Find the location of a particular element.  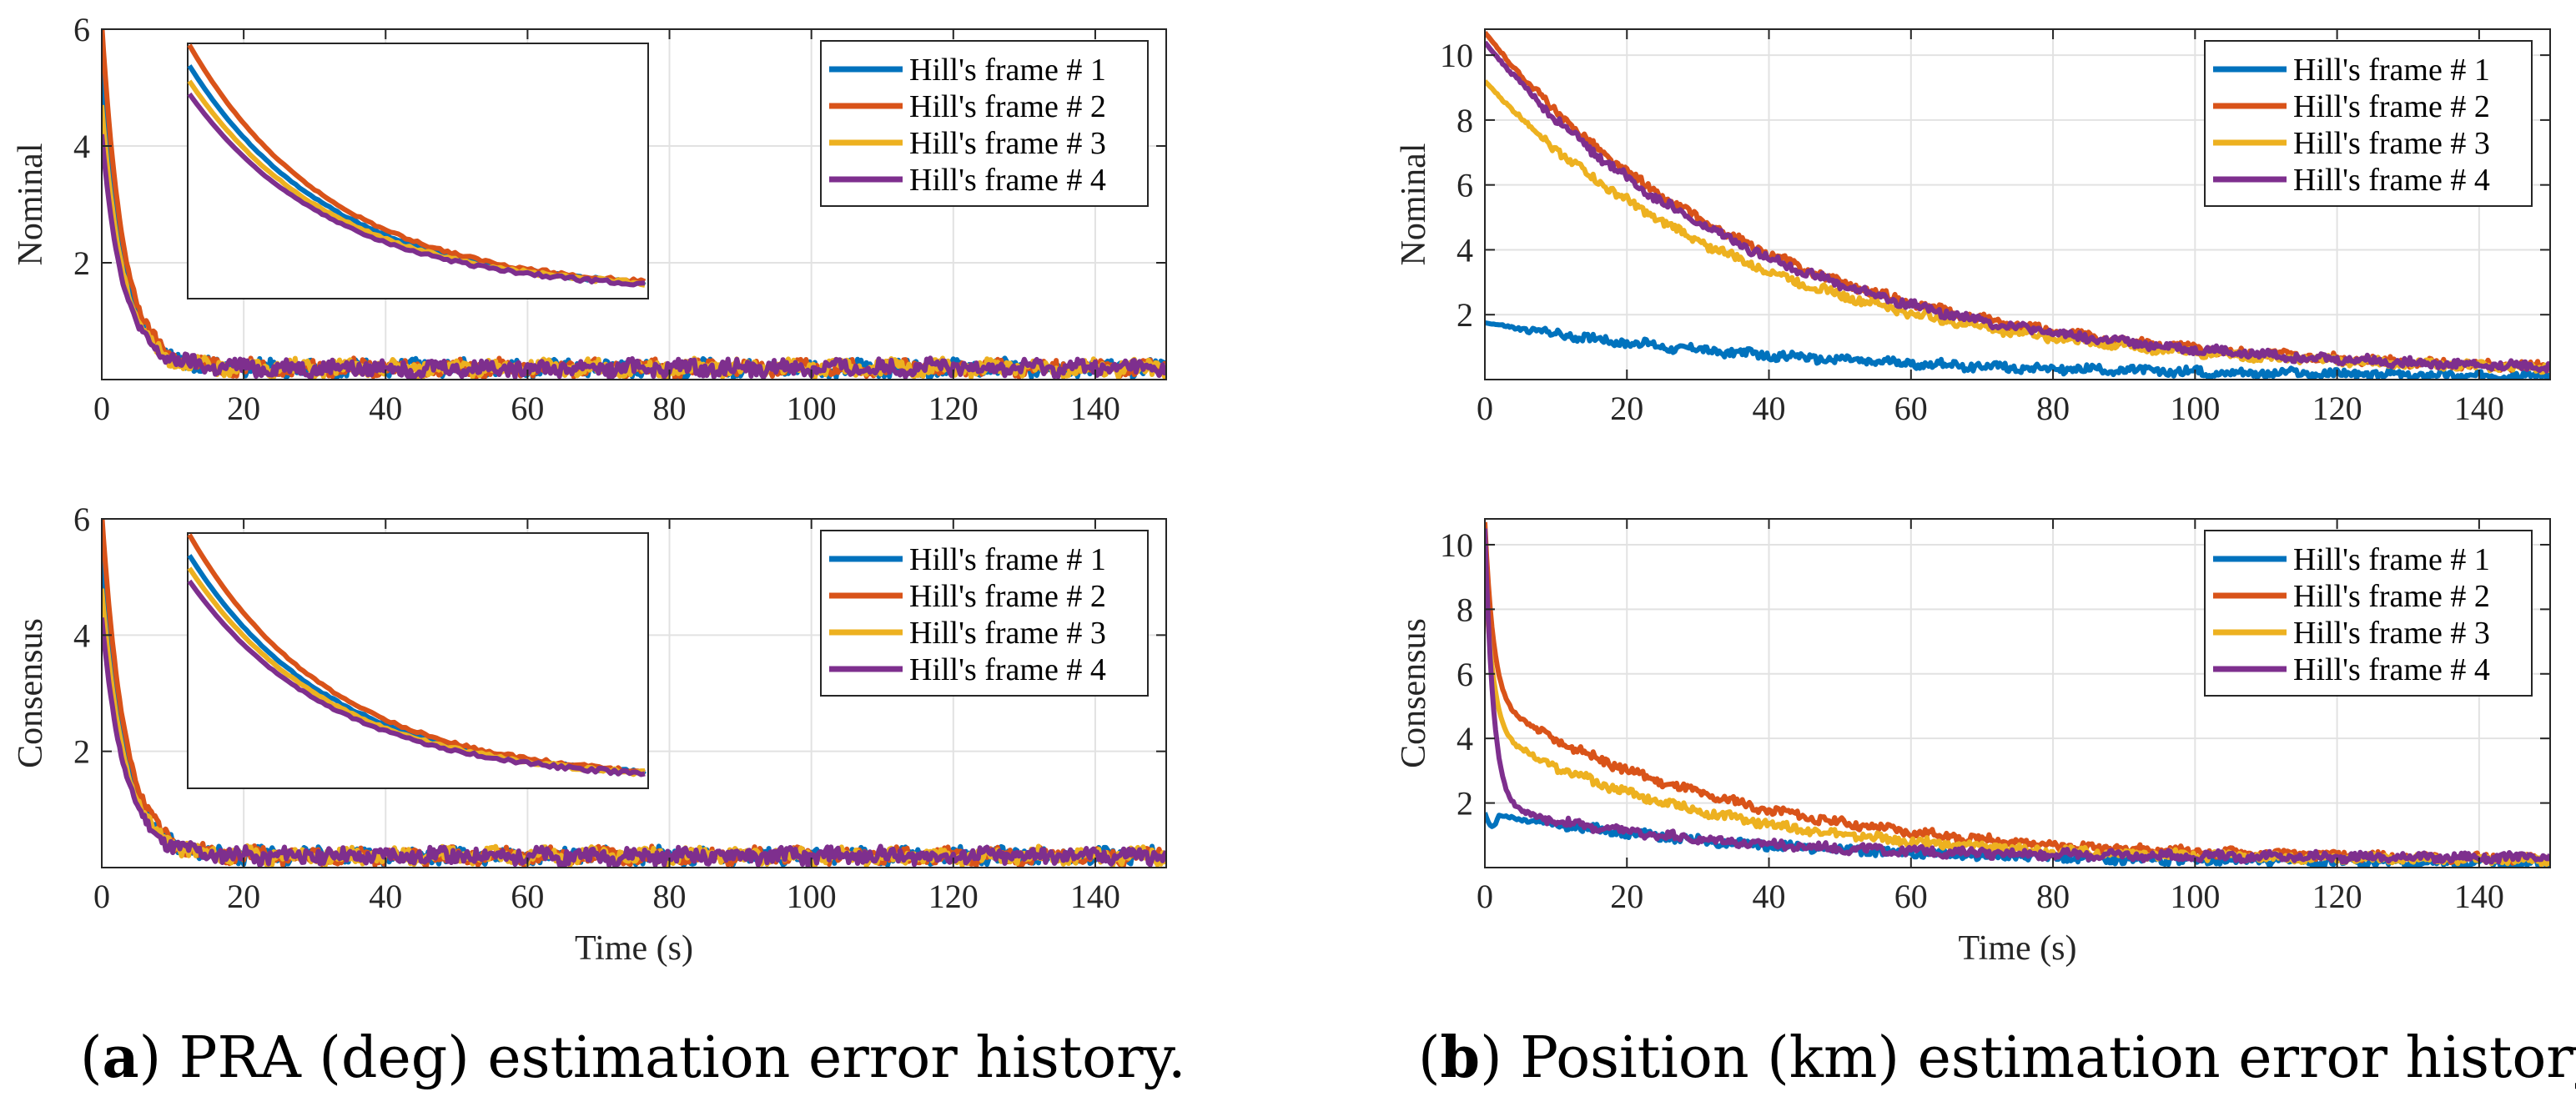

caption-a-text: ) PRA (deg) estimation error history. is located at coordinates (662, 1058).